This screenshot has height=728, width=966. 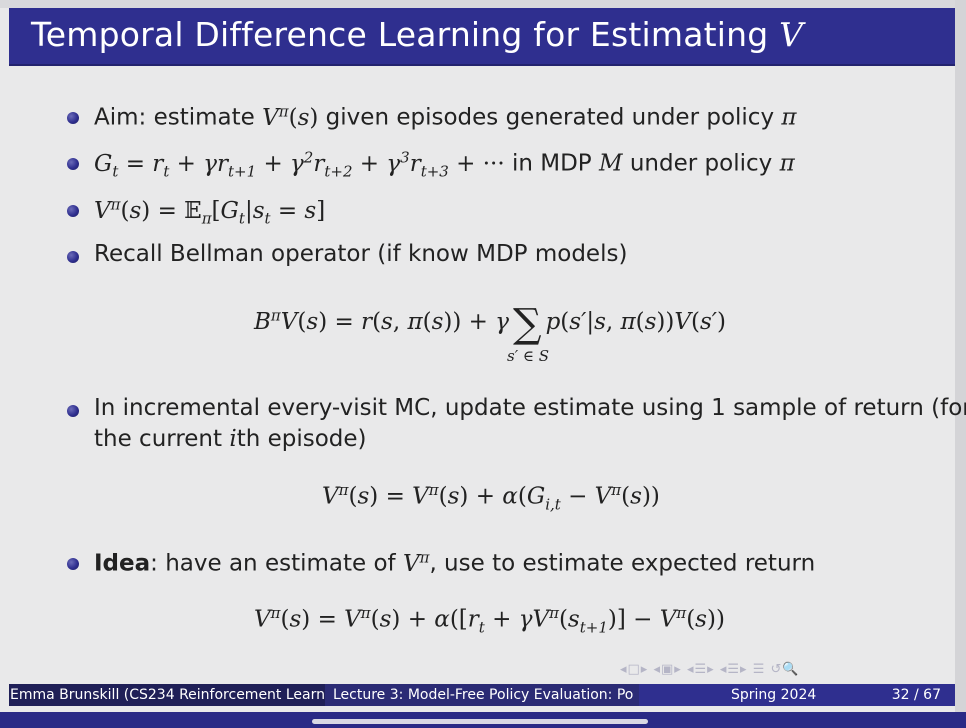 I want to click on nav-section-icon: ◂☰▸, so click(x=700, y=669).